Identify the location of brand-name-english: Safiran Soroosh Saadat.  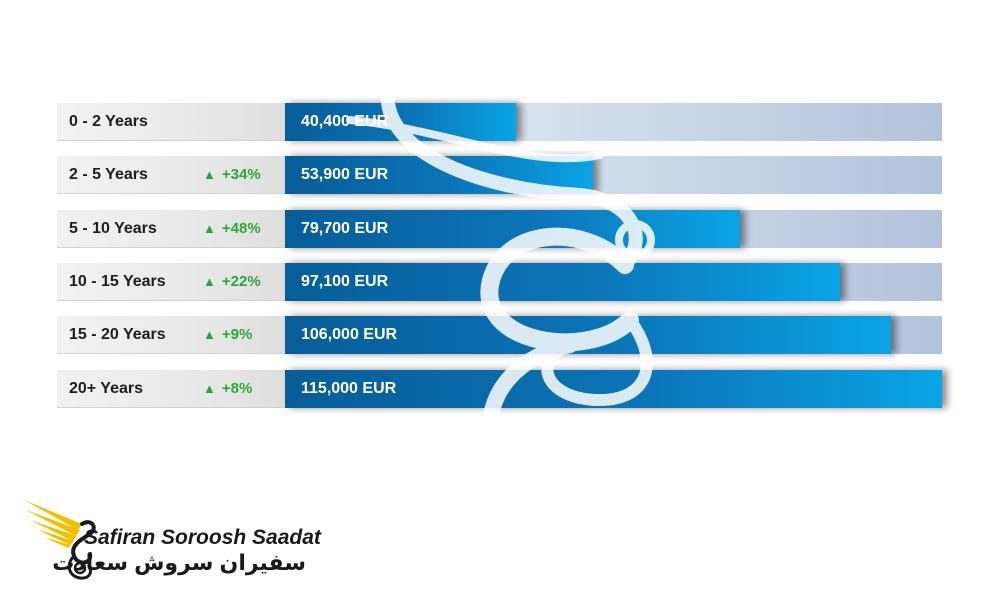
(202, 537).